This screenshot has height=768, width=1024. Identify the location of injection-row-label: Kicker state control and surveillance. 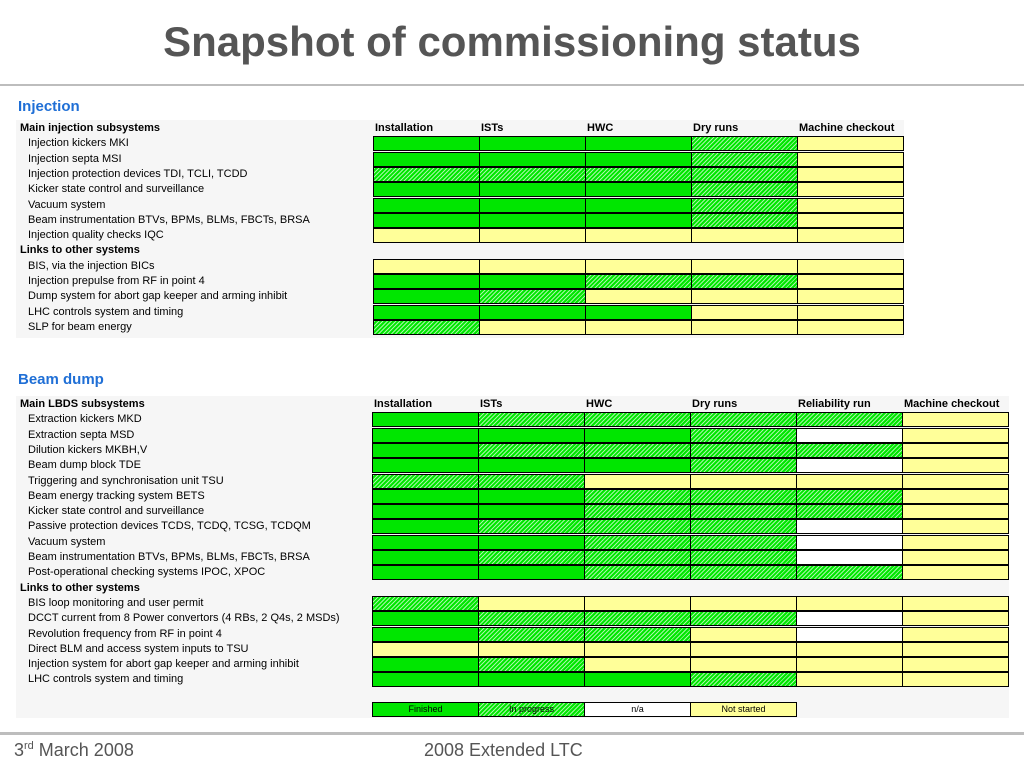
(116, 189).